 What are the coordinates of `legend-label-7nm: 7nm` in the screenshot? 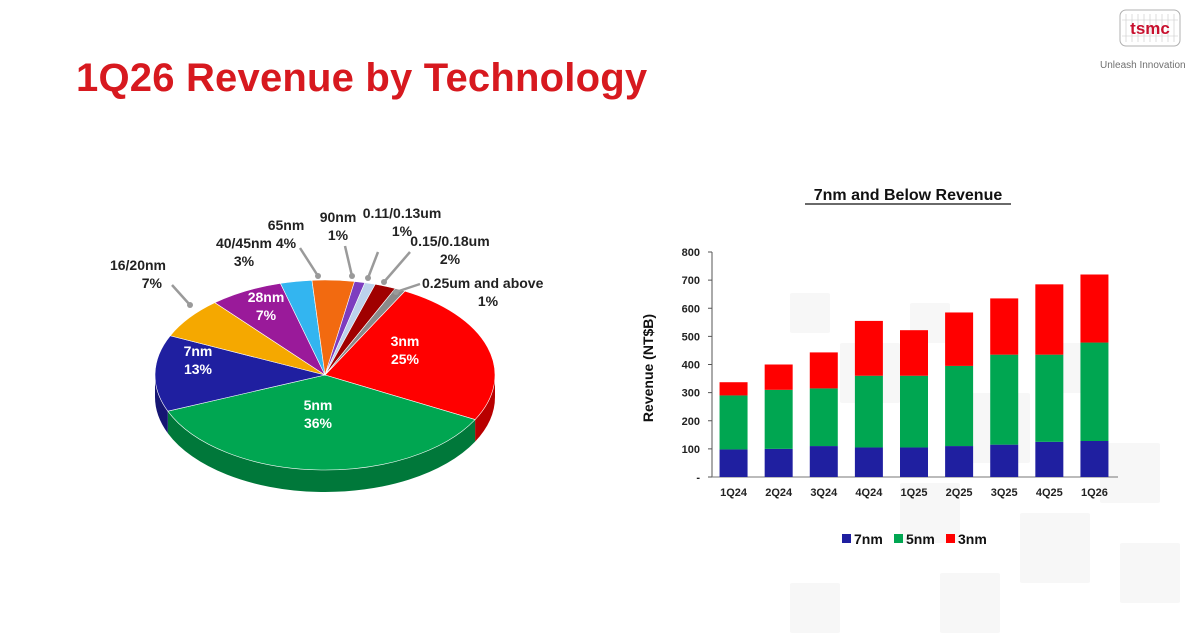 It's located at (868, 539).